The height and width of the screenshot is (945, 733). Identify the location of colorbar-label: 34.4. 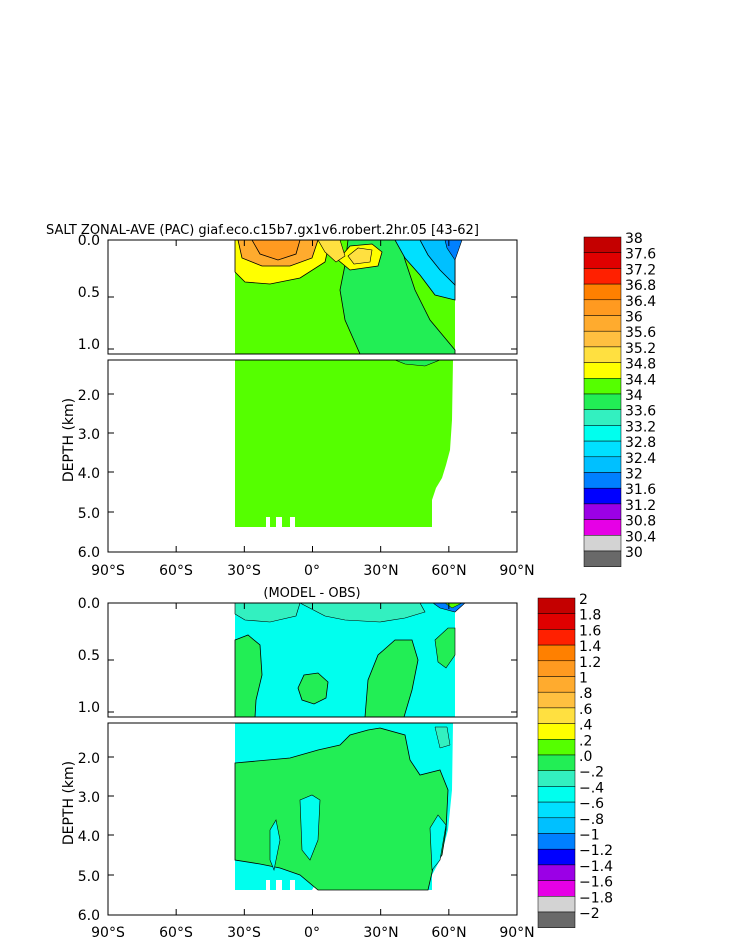
(640, 380).